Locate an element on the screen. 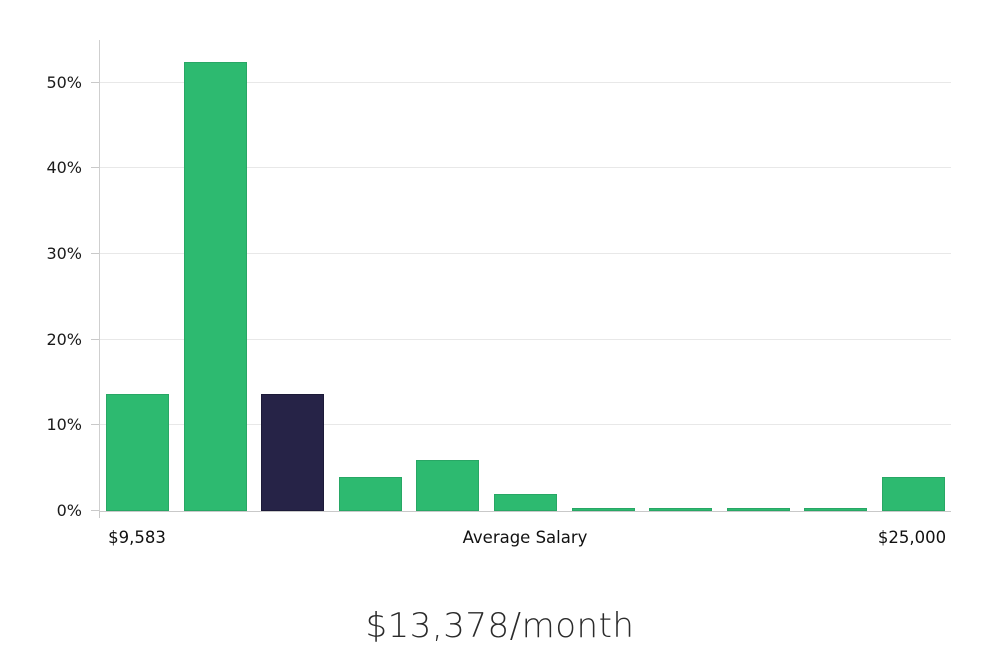  y-tick-mark-10% is located at coordinates (95, 425).